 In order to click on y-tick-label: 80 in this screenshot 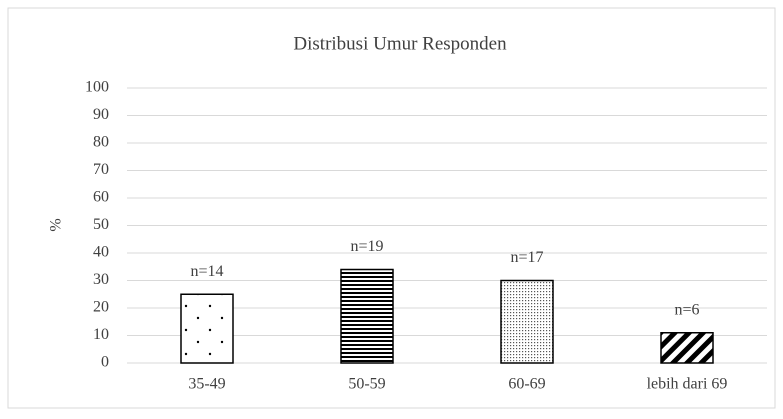, I will do `click(101, 142)`.